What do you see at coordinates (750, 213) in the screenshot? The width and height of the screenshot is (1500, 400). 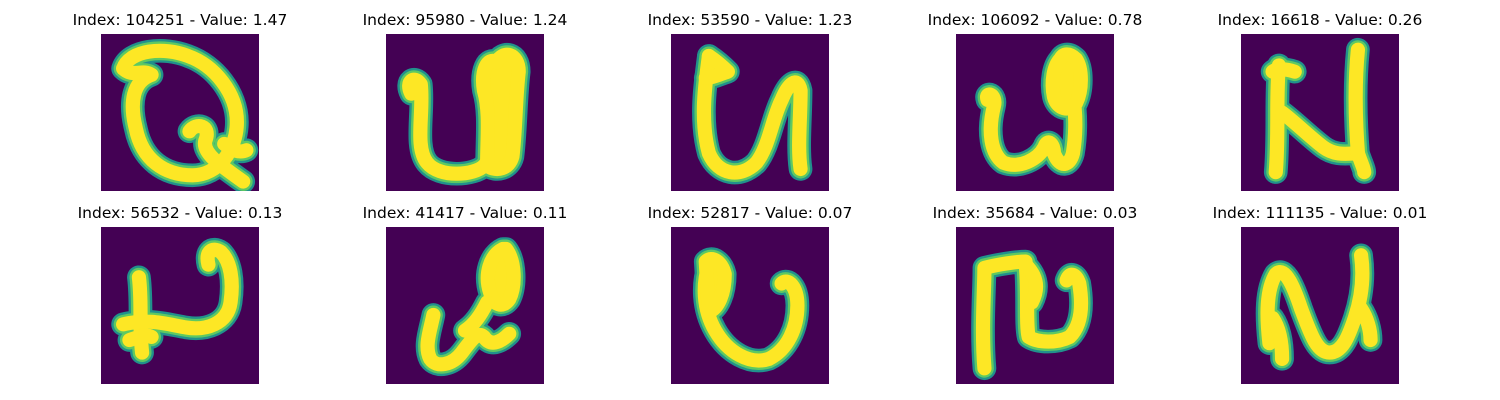 I see `panel-title: Index: 52817 - Value: 0.07` at bounding box center [750, 213].